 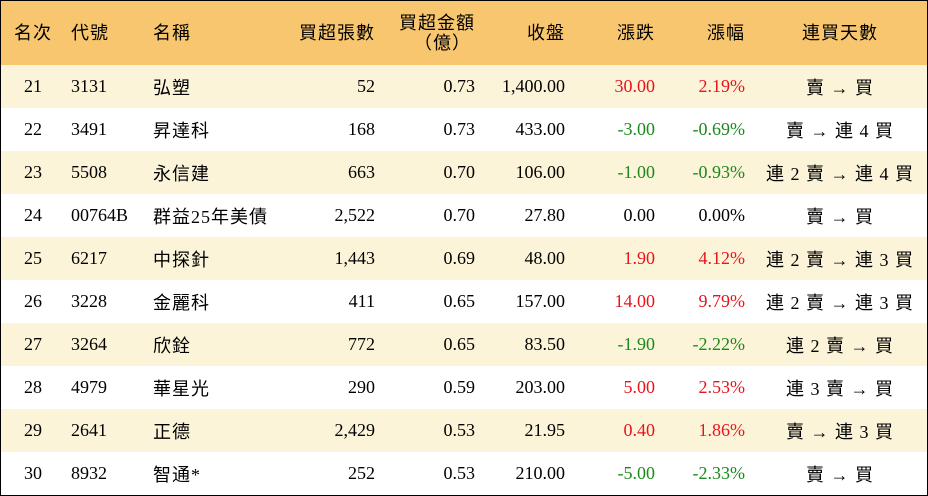 What do you see at coordinates (33, 387) in the screenshot?
I see `cell-rank: 28` at bounding box center [33, 387].